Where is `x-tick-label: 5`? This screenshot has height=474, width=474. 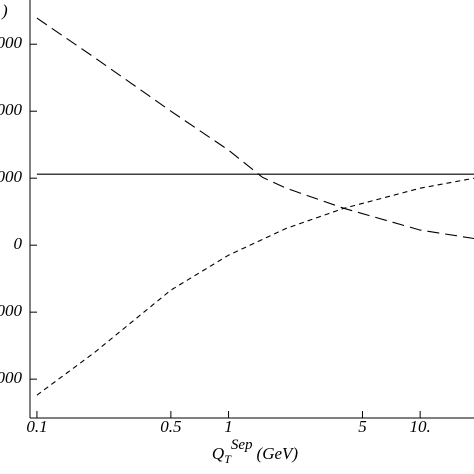 x-tick-label: 5 is located at coordinates (362, 426).